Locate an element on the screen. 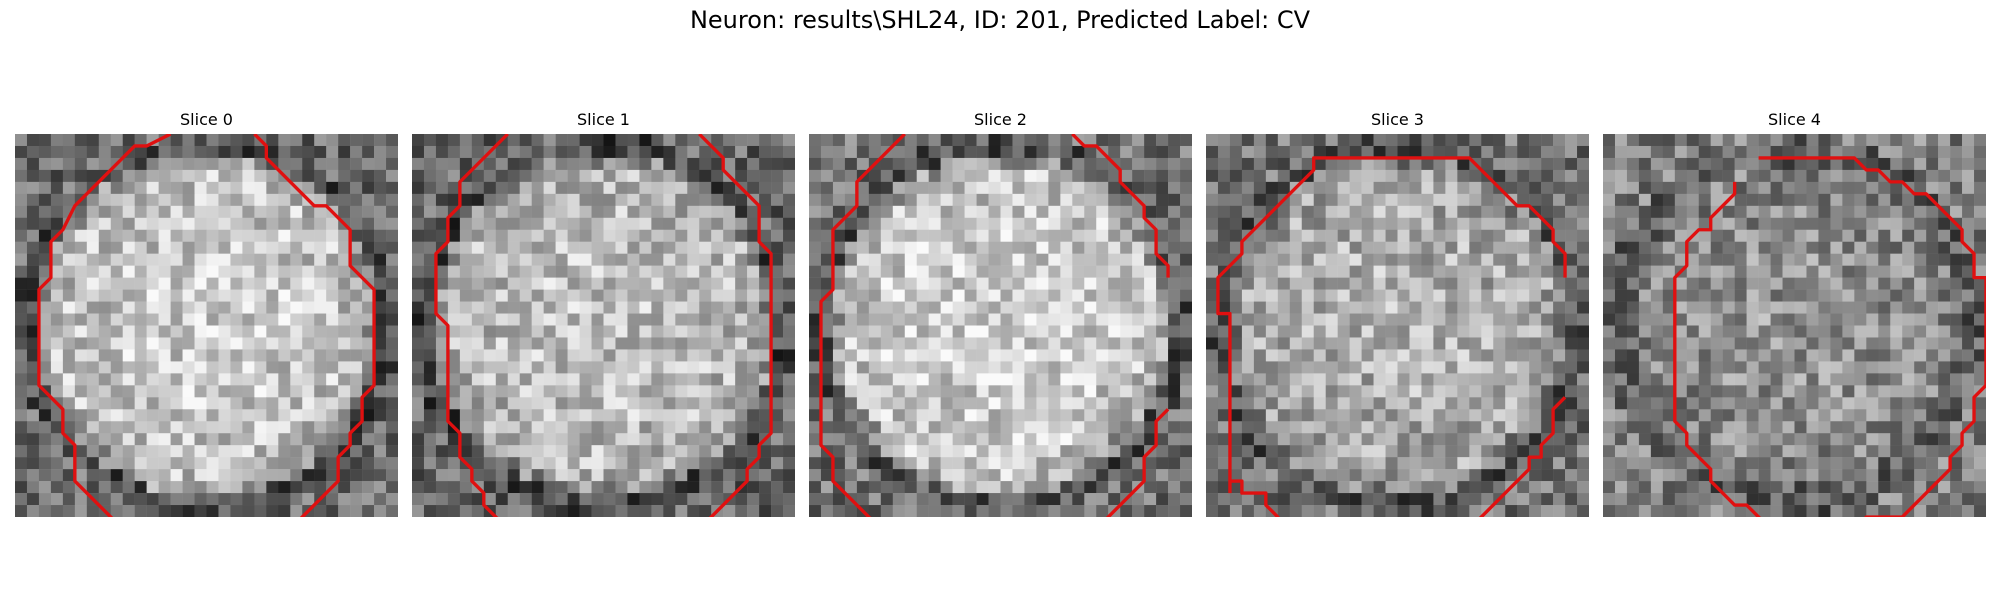 The width and height of the screenshot is (2000, 600). slice-title-3: Slice 3 is located at coordinates (1397, 119).